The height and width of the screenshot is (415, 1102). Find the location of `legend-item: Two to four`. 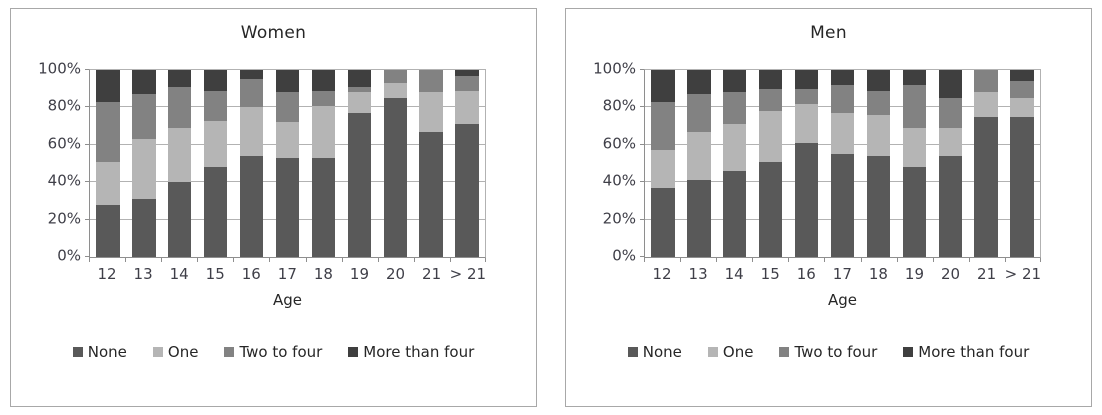

legend-item: Two to four is located at coordinates (828, 352).